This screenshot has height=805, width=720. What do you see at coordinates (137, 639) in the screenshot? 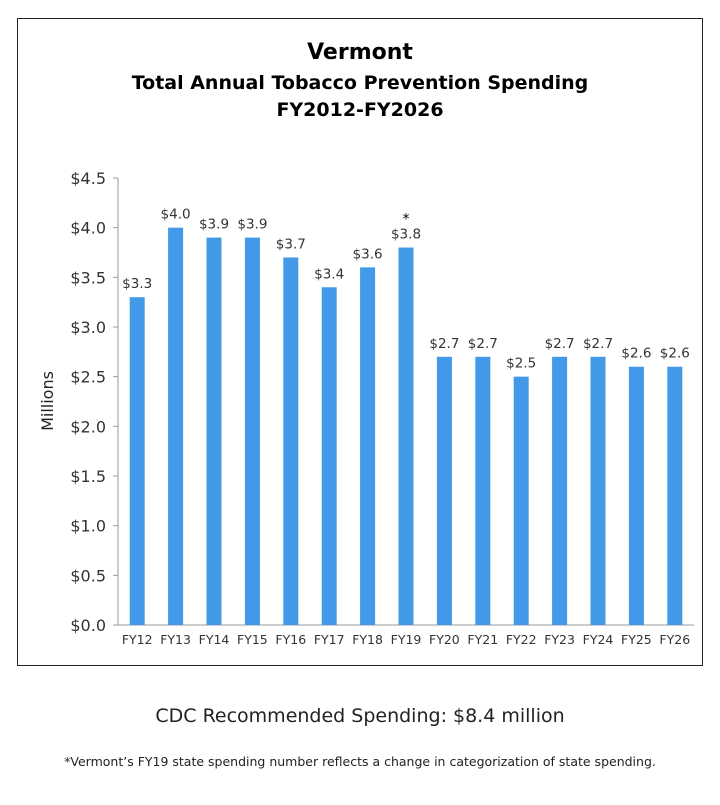
I see `x-tick-label: FY12` at bounding box center [137, 639].